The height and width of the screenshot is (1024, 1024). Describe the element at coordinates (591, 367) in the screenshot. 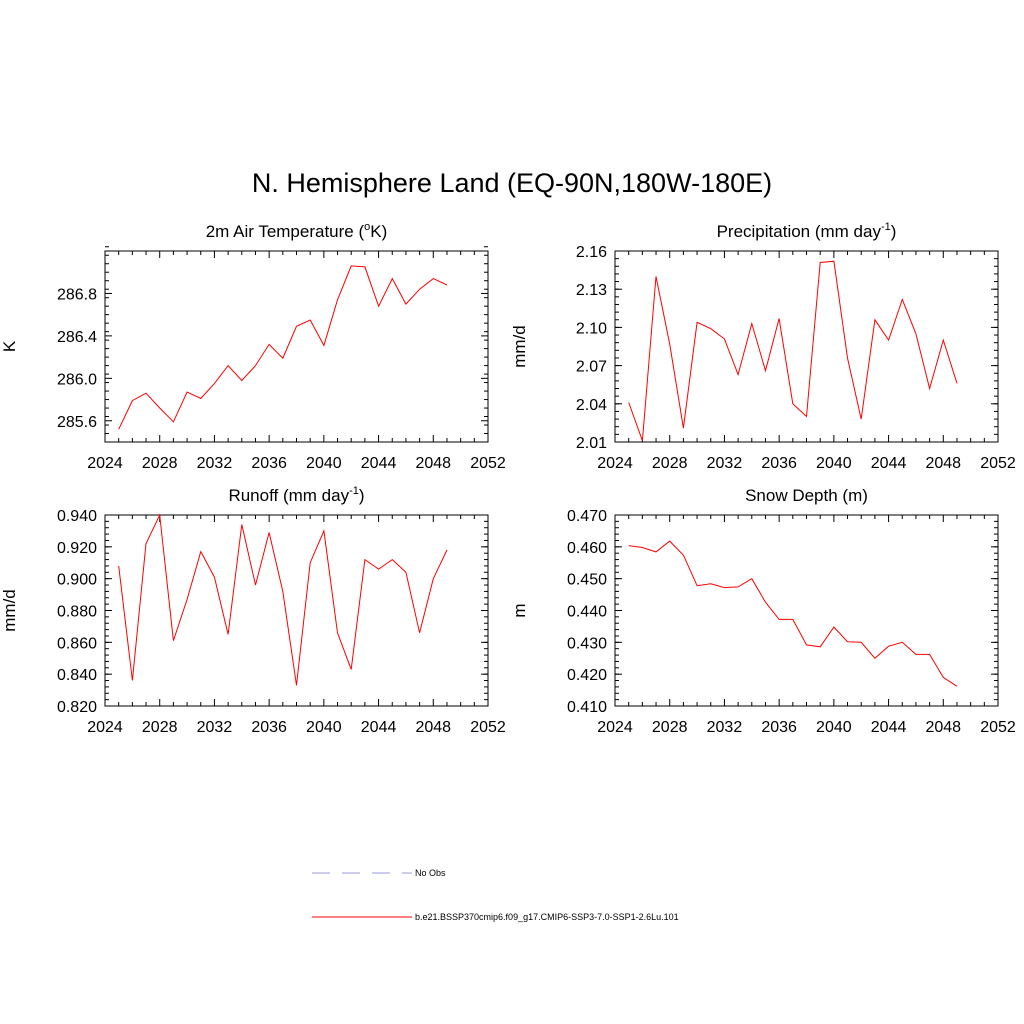

I see `y-tick-label: 2.07` at that location.